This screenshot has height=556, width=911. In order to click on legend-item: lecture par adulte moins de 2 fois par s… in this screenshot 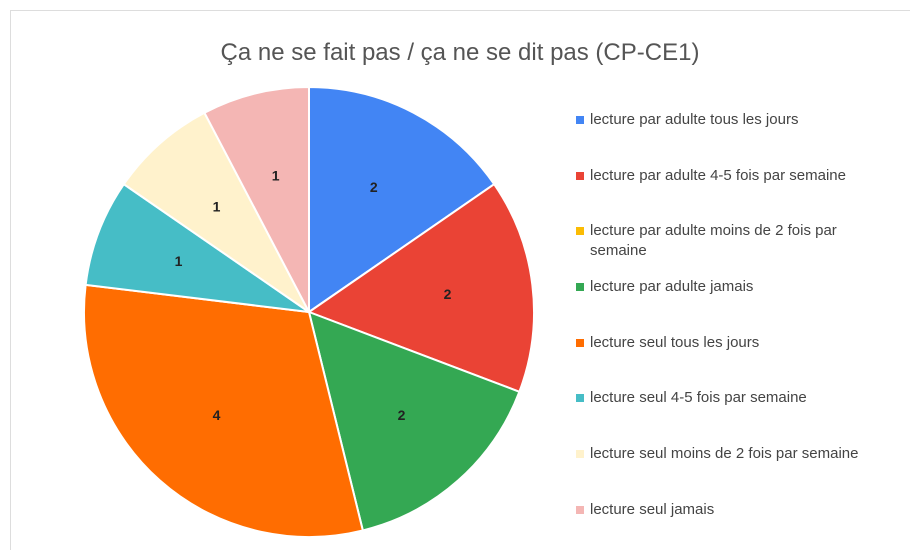, I will do `click(736, 249)`.